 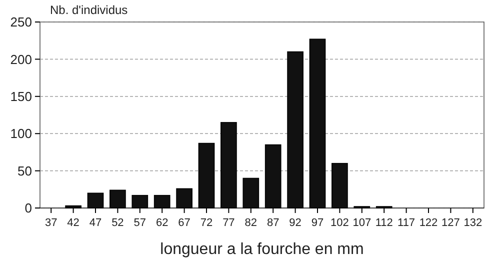 I want to click on x-tick-label: 47, so click(x=95, y=223).